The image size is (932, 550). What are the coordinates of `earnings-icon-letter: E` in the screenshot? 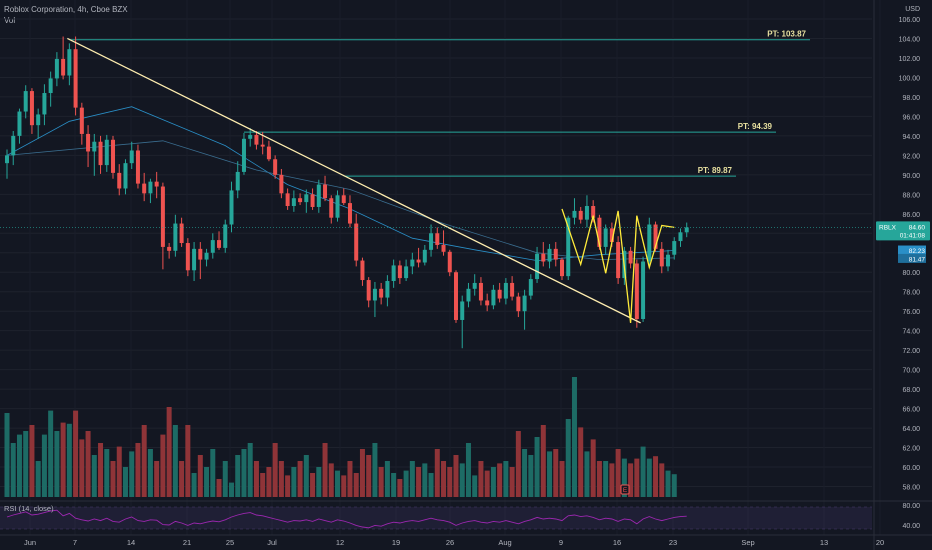 It's located at (625, 490).